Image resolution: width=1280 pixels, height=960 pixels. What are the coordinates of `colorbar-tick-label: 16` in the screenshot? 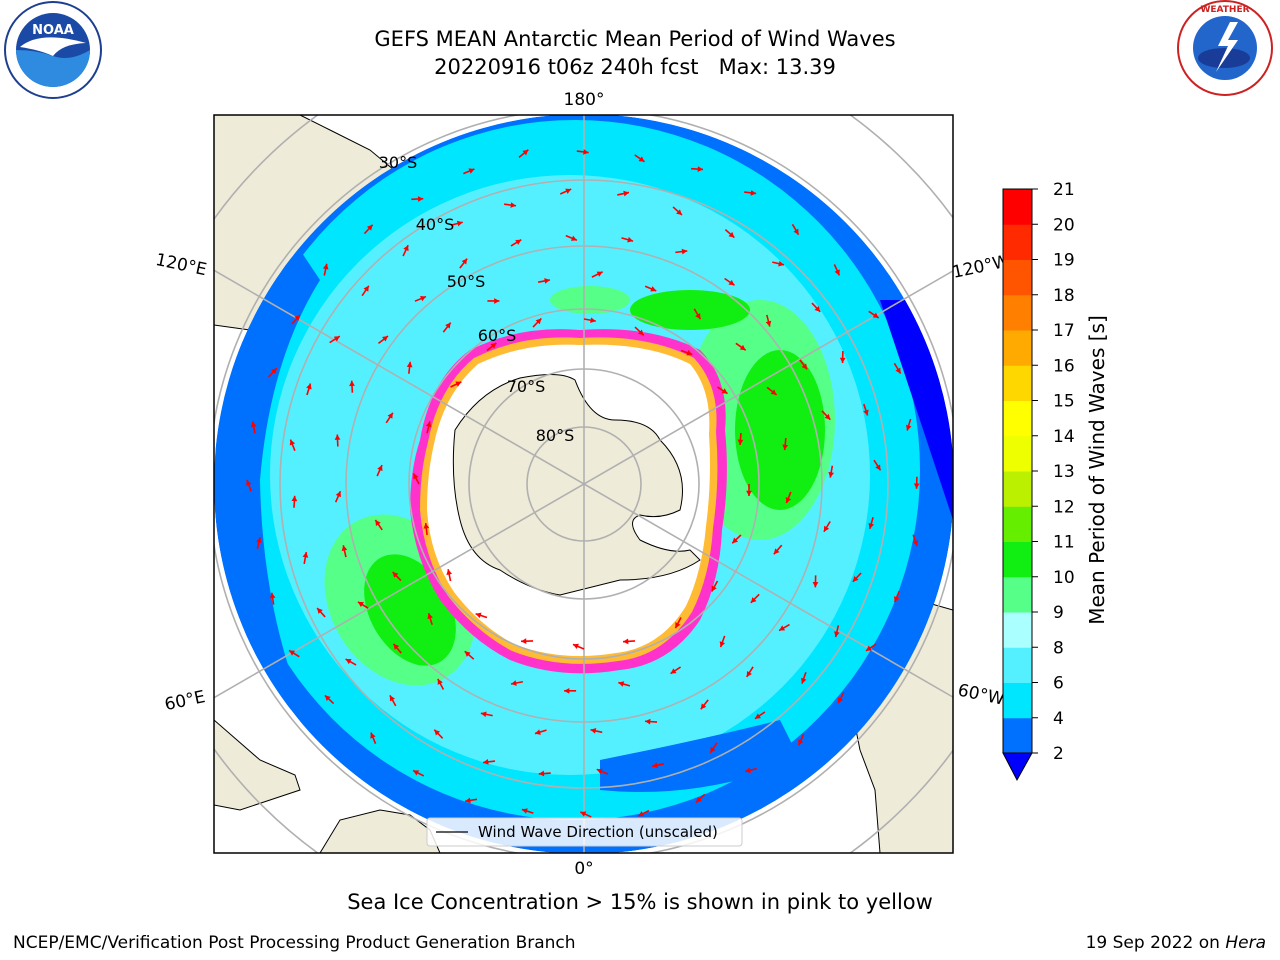 It's located at (1064, 366).